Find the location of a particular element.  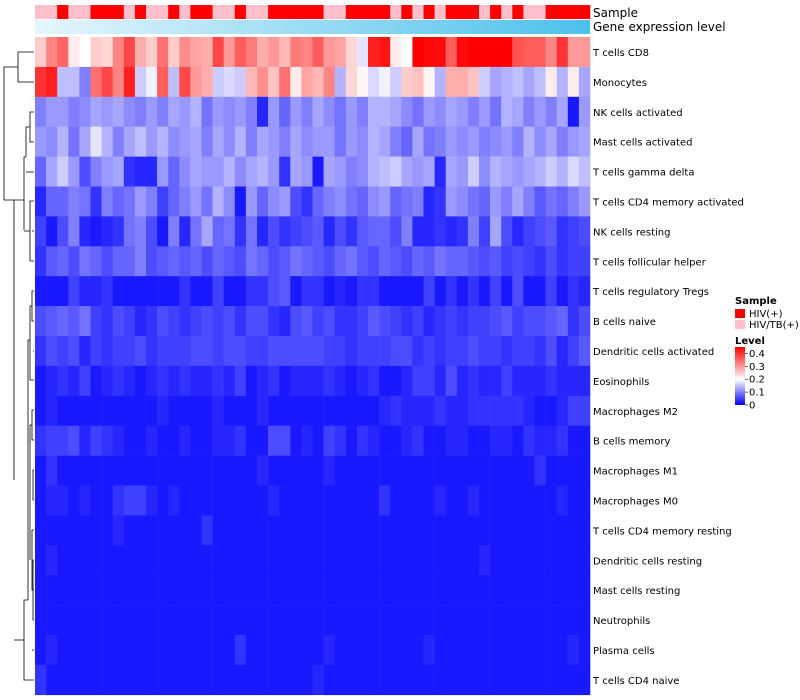

row-label: Macrophages M1 is located at coordinates (635, 472).